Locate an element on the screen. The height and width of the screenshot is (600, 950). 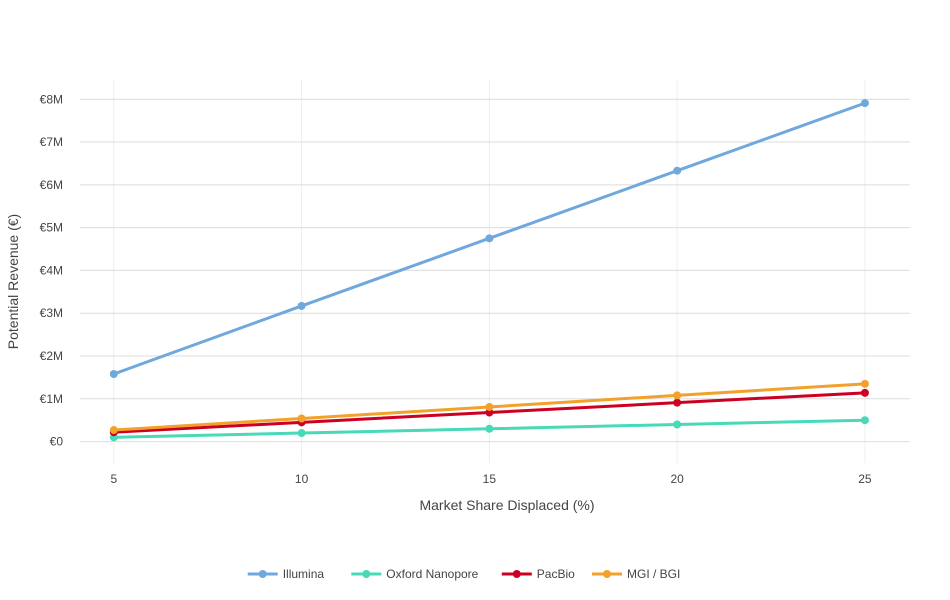
legend-item: PacBio is located at coordinates (538, 574).